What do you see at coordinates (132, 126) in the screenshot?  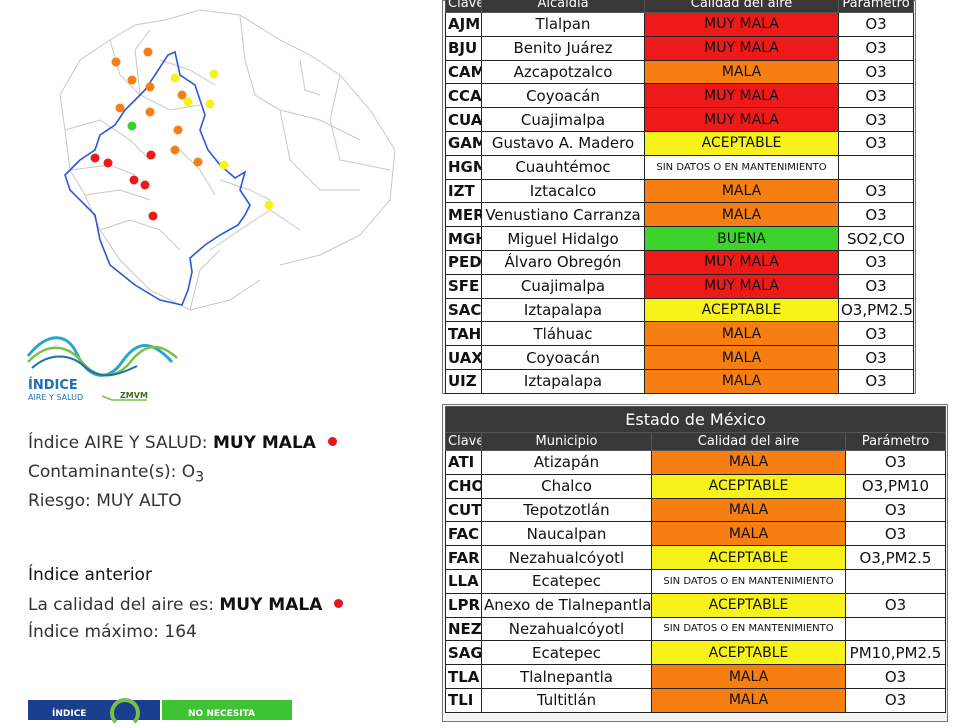 I see `station-marker-buena` at bounding box center [132, 126].